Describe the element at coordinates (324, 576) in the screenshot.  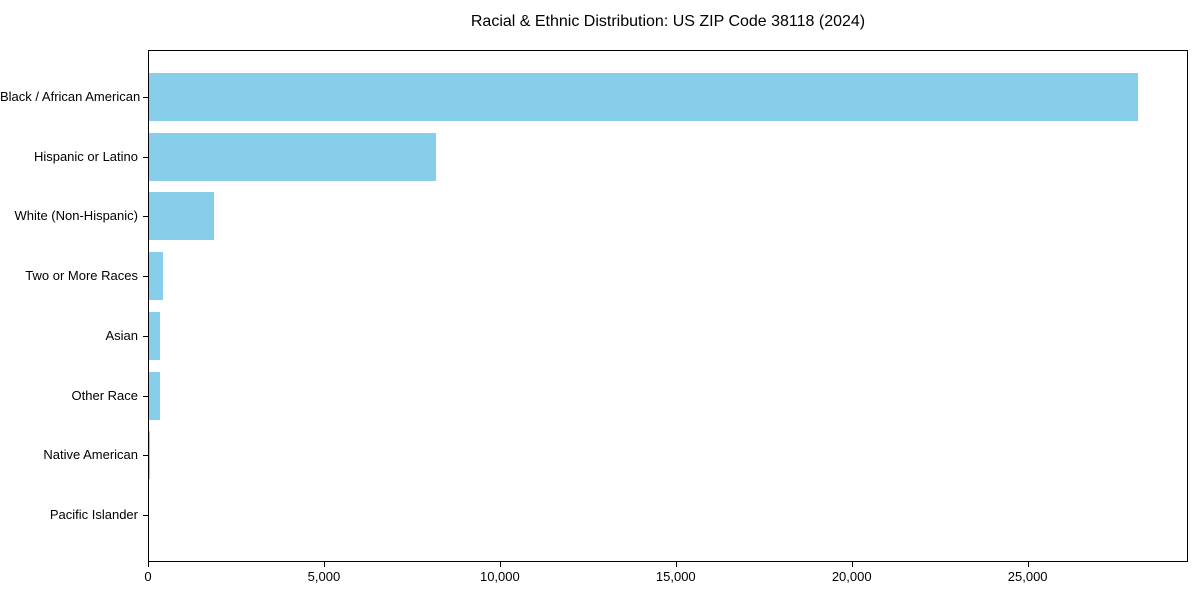
I see `x-axis-tick-label: 5,000` at that location.